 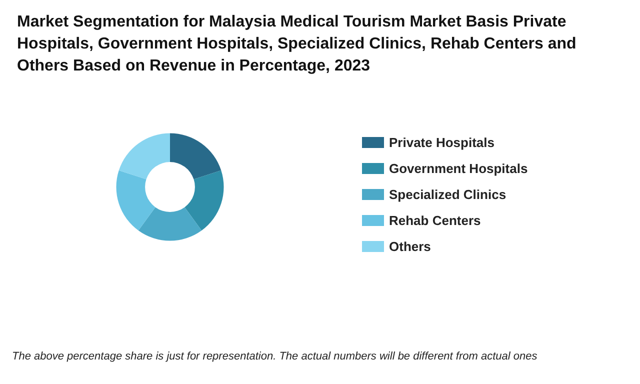 I want to click on legend-label: Private Hospitals, so click(x=441, y=142).